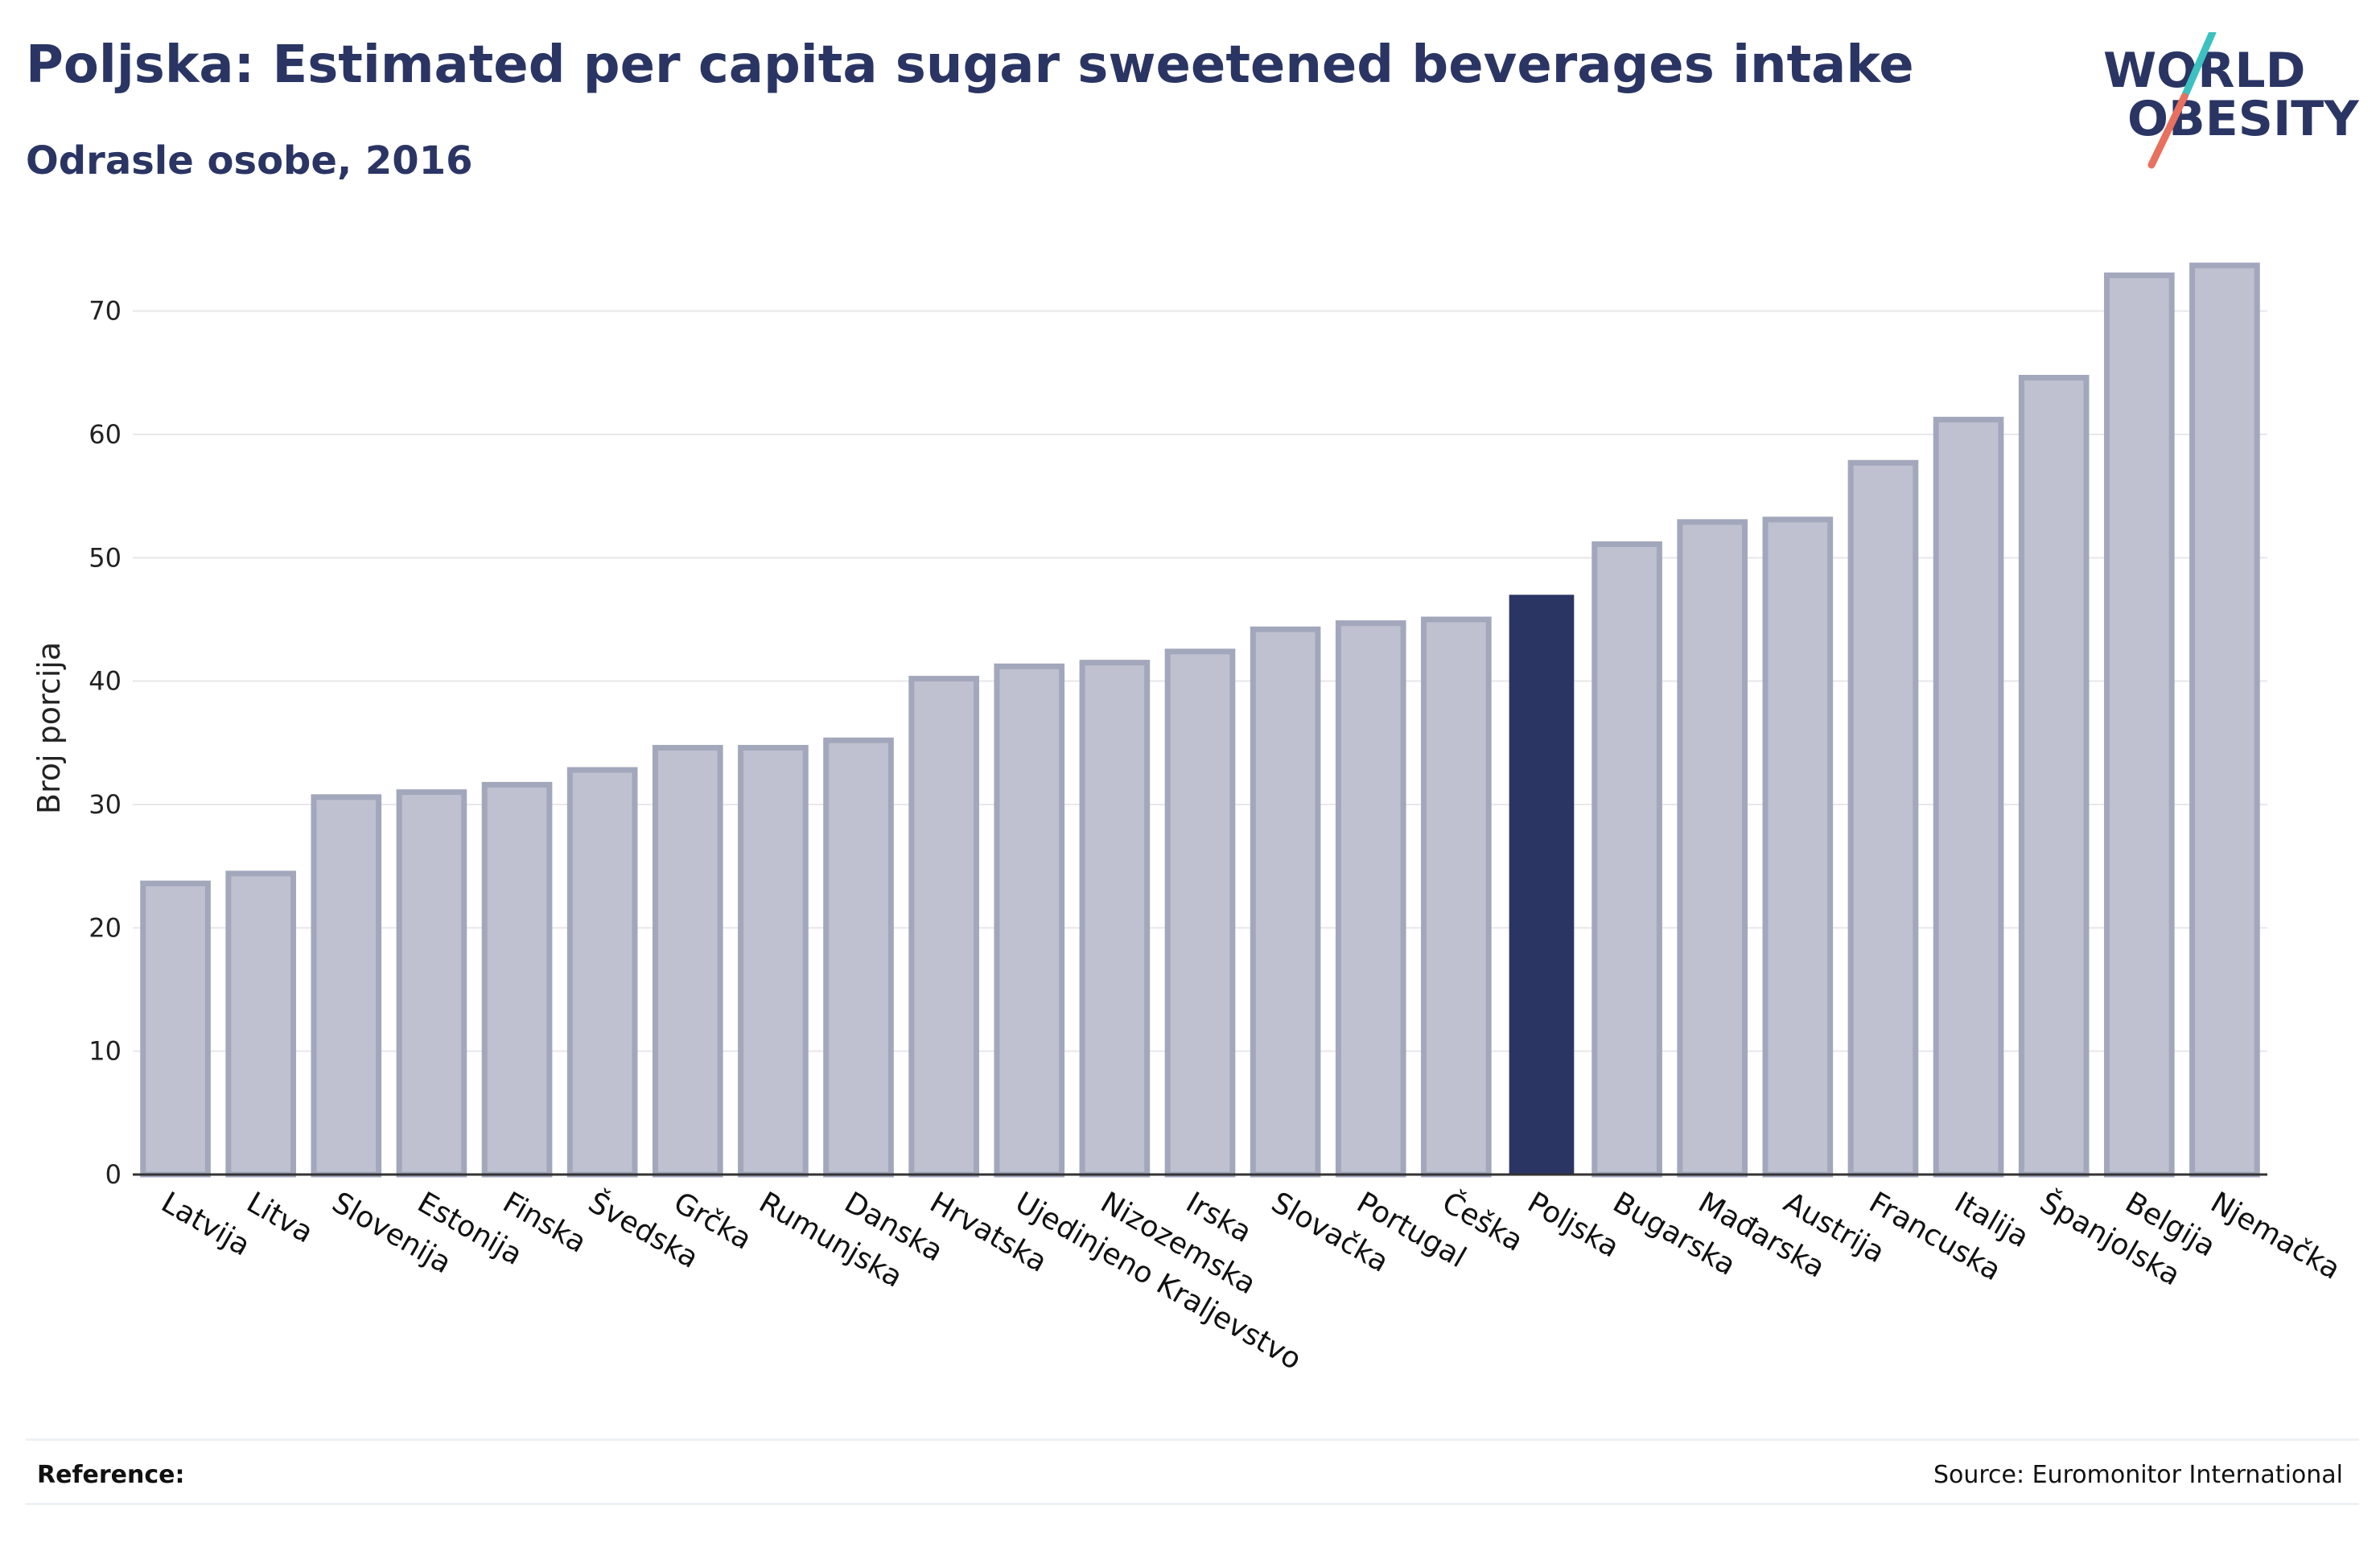 This screenshot has width=2380, height=1547. Describe the element at coordinates (49, 728) in the screenshot. I see `y-axis-title: Broj porcija` at that location.